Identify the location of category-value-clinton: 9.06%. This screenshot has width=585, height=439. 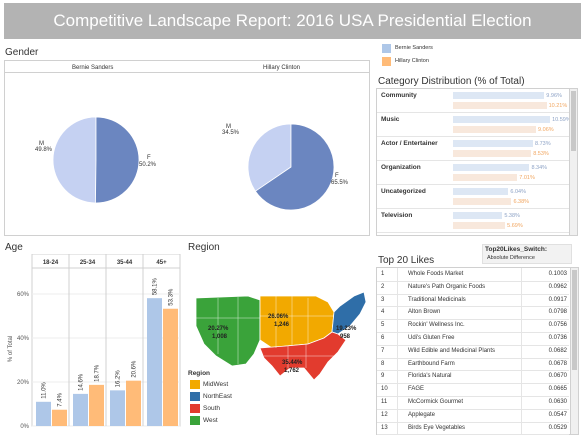
(546, 130).